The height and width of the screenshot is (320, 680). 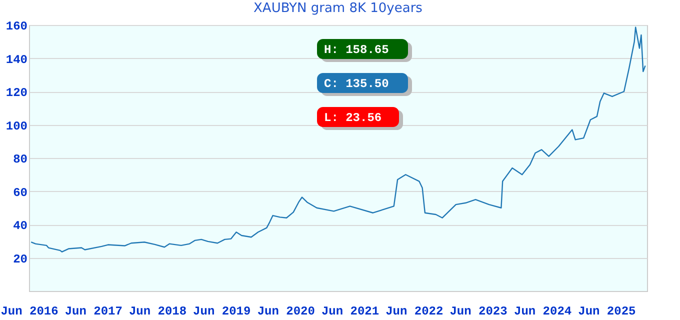 What do you see at coordinates (20, 259) in the screenshot?
I see `y-tick-label: 20` at bounding box center [20, 259].